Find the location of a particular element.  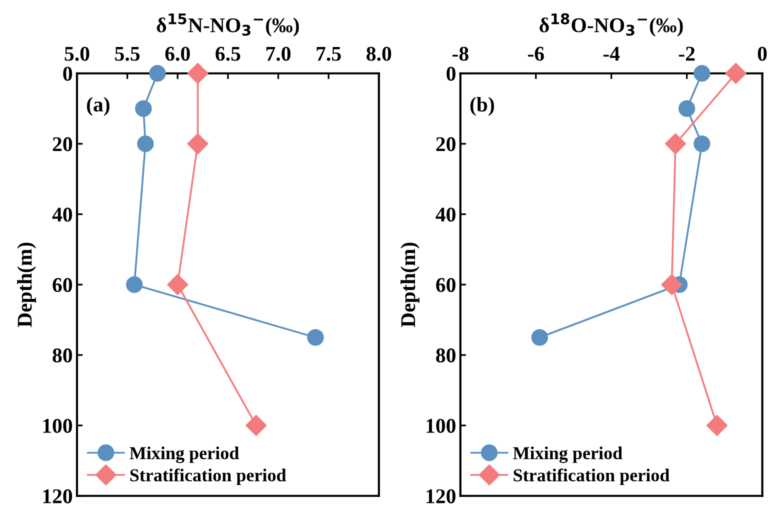

x-axis-title: δ$^{18}$O-NO$_{3}$$^{−}$(‰) is located at coordinates (611, 25).